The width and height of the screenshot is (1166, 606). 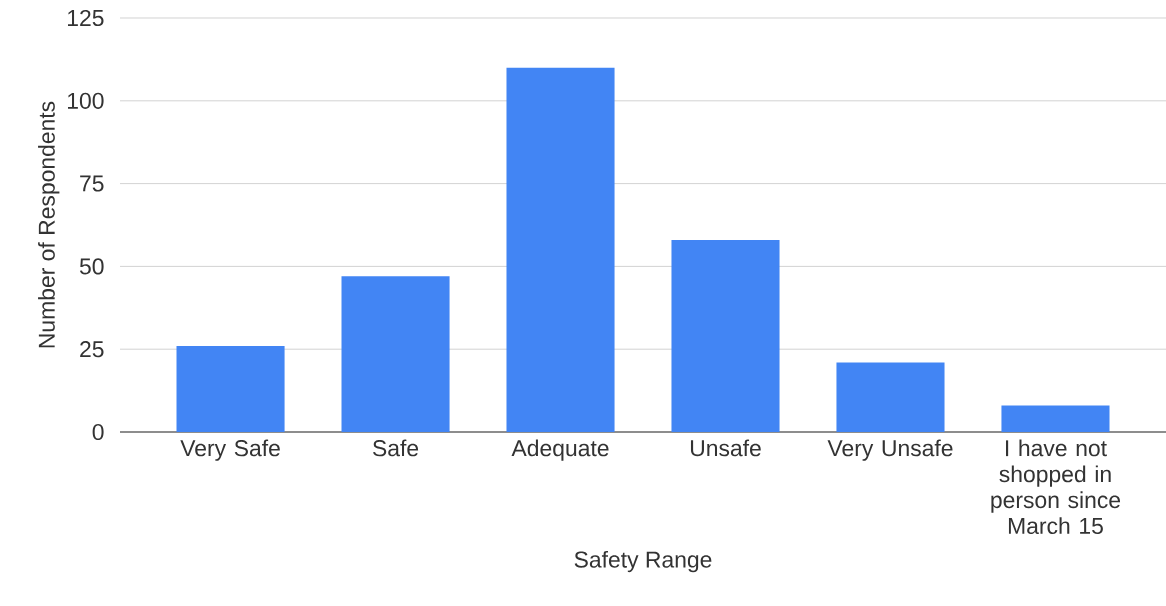 What do you see at coordinates (91, 266) in the screenshot?
I see `y-tick-label: 50` at bounding box center [91, 266].